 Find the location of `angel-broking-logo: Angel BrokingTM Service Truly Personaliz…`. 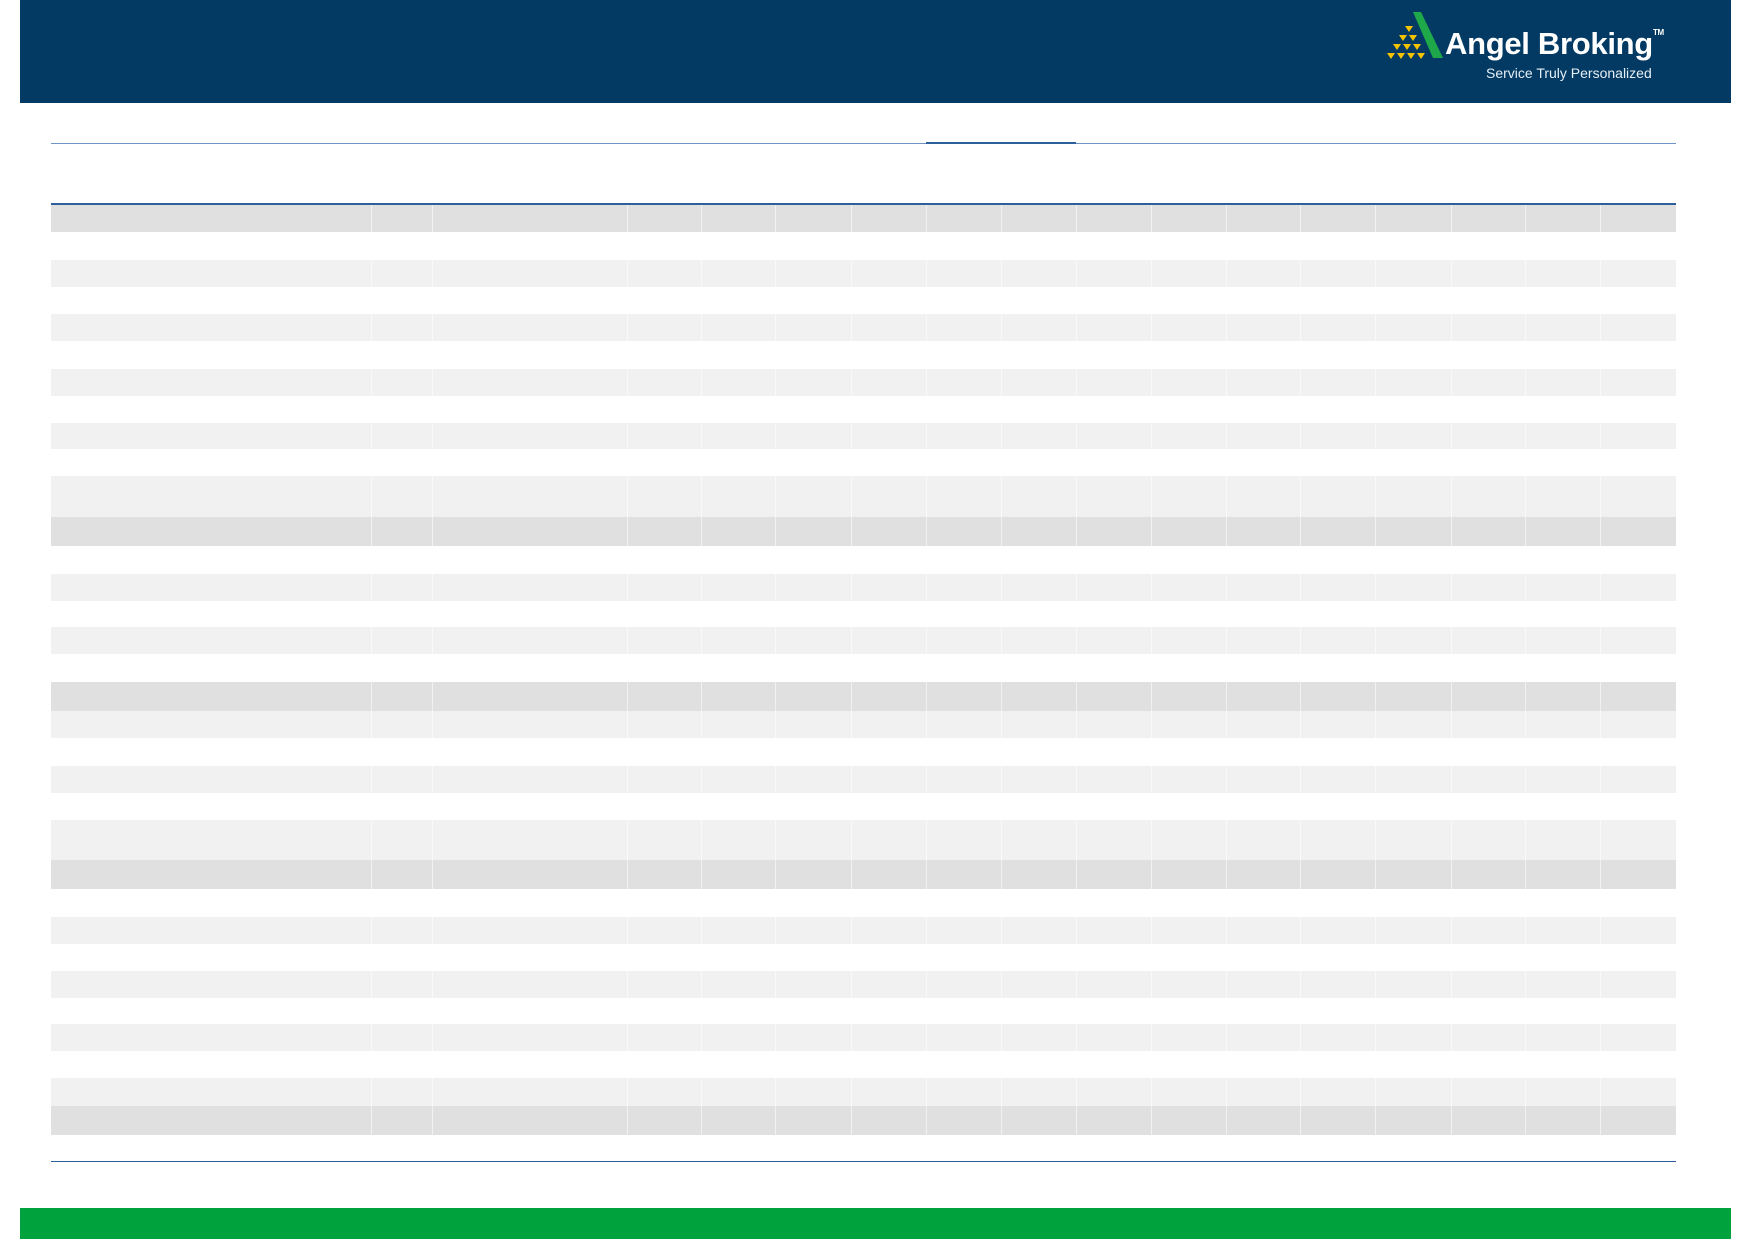

angel-broking-logo: Angel BrokingTM Service Truly Personaliz… is located at coordinates (1530, 47).